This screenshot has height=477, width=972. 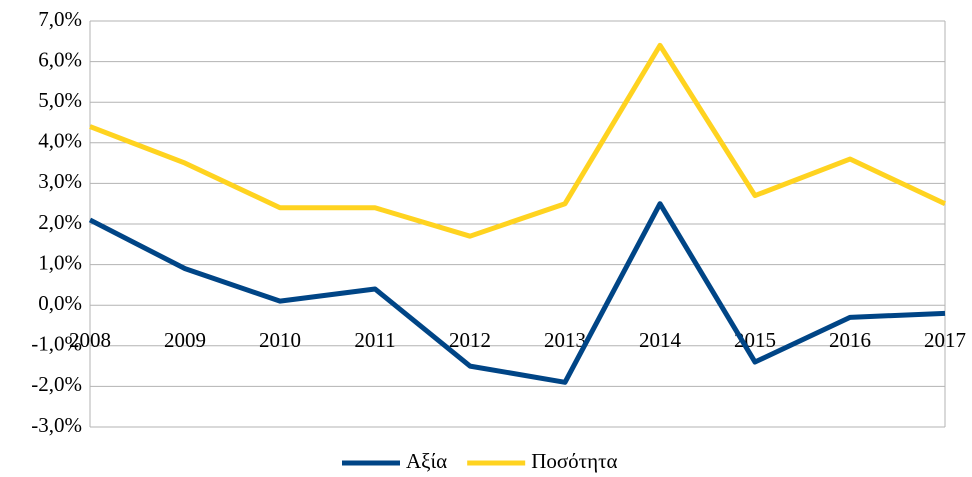 I want to click on x-tick-label: 2014, so click(x=660, y=340).